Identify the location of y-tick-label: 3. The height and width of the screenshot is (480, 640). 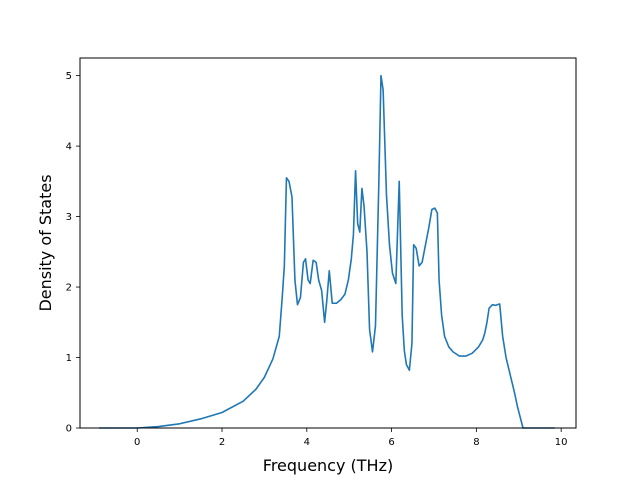
(69, 217).